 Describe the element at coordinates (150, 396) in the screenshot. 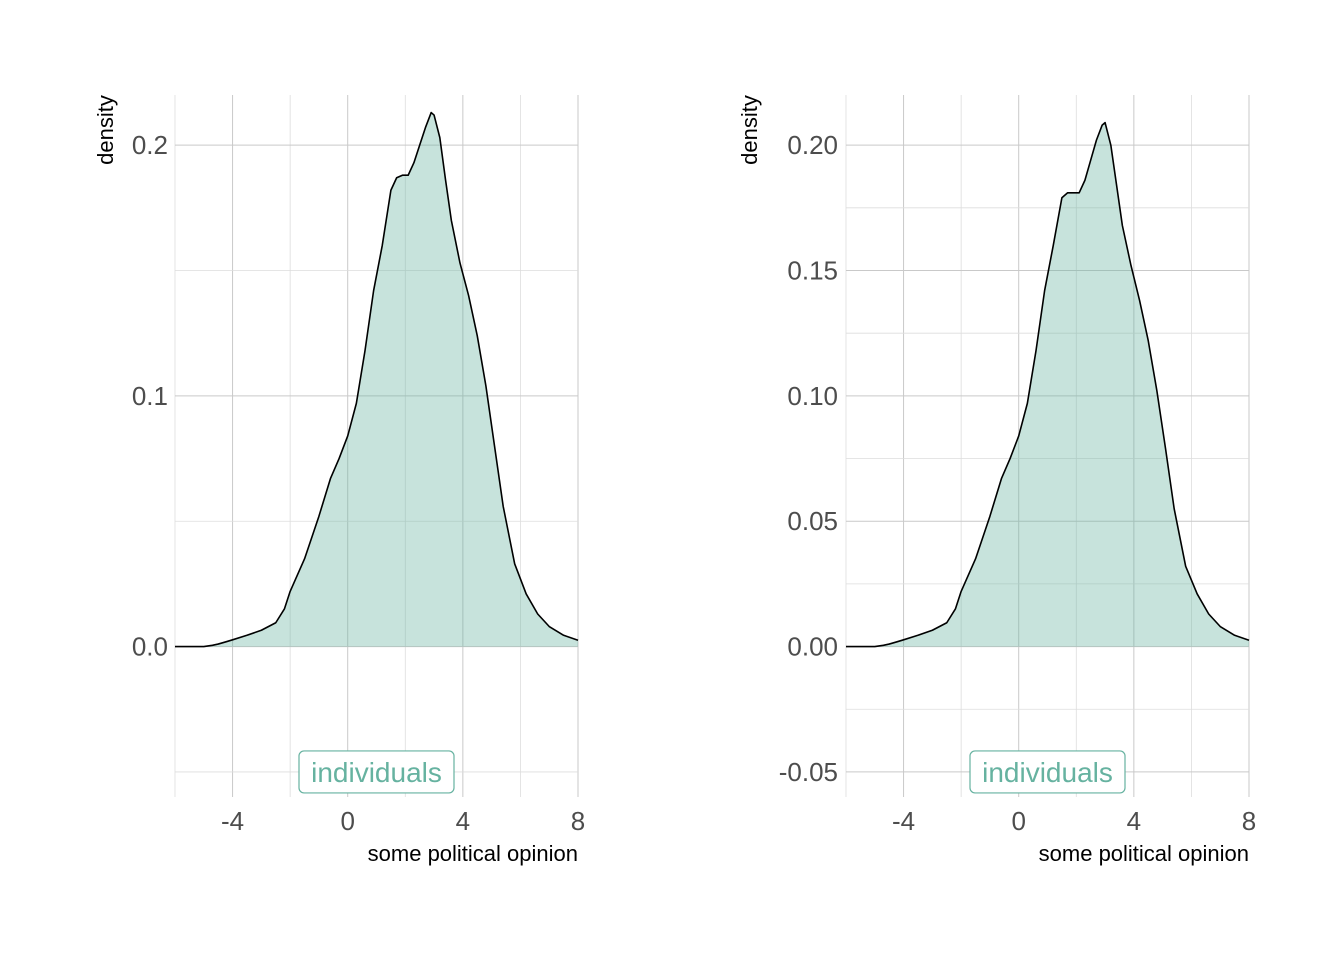

I see `y-tick-label: 0.1` at that location.